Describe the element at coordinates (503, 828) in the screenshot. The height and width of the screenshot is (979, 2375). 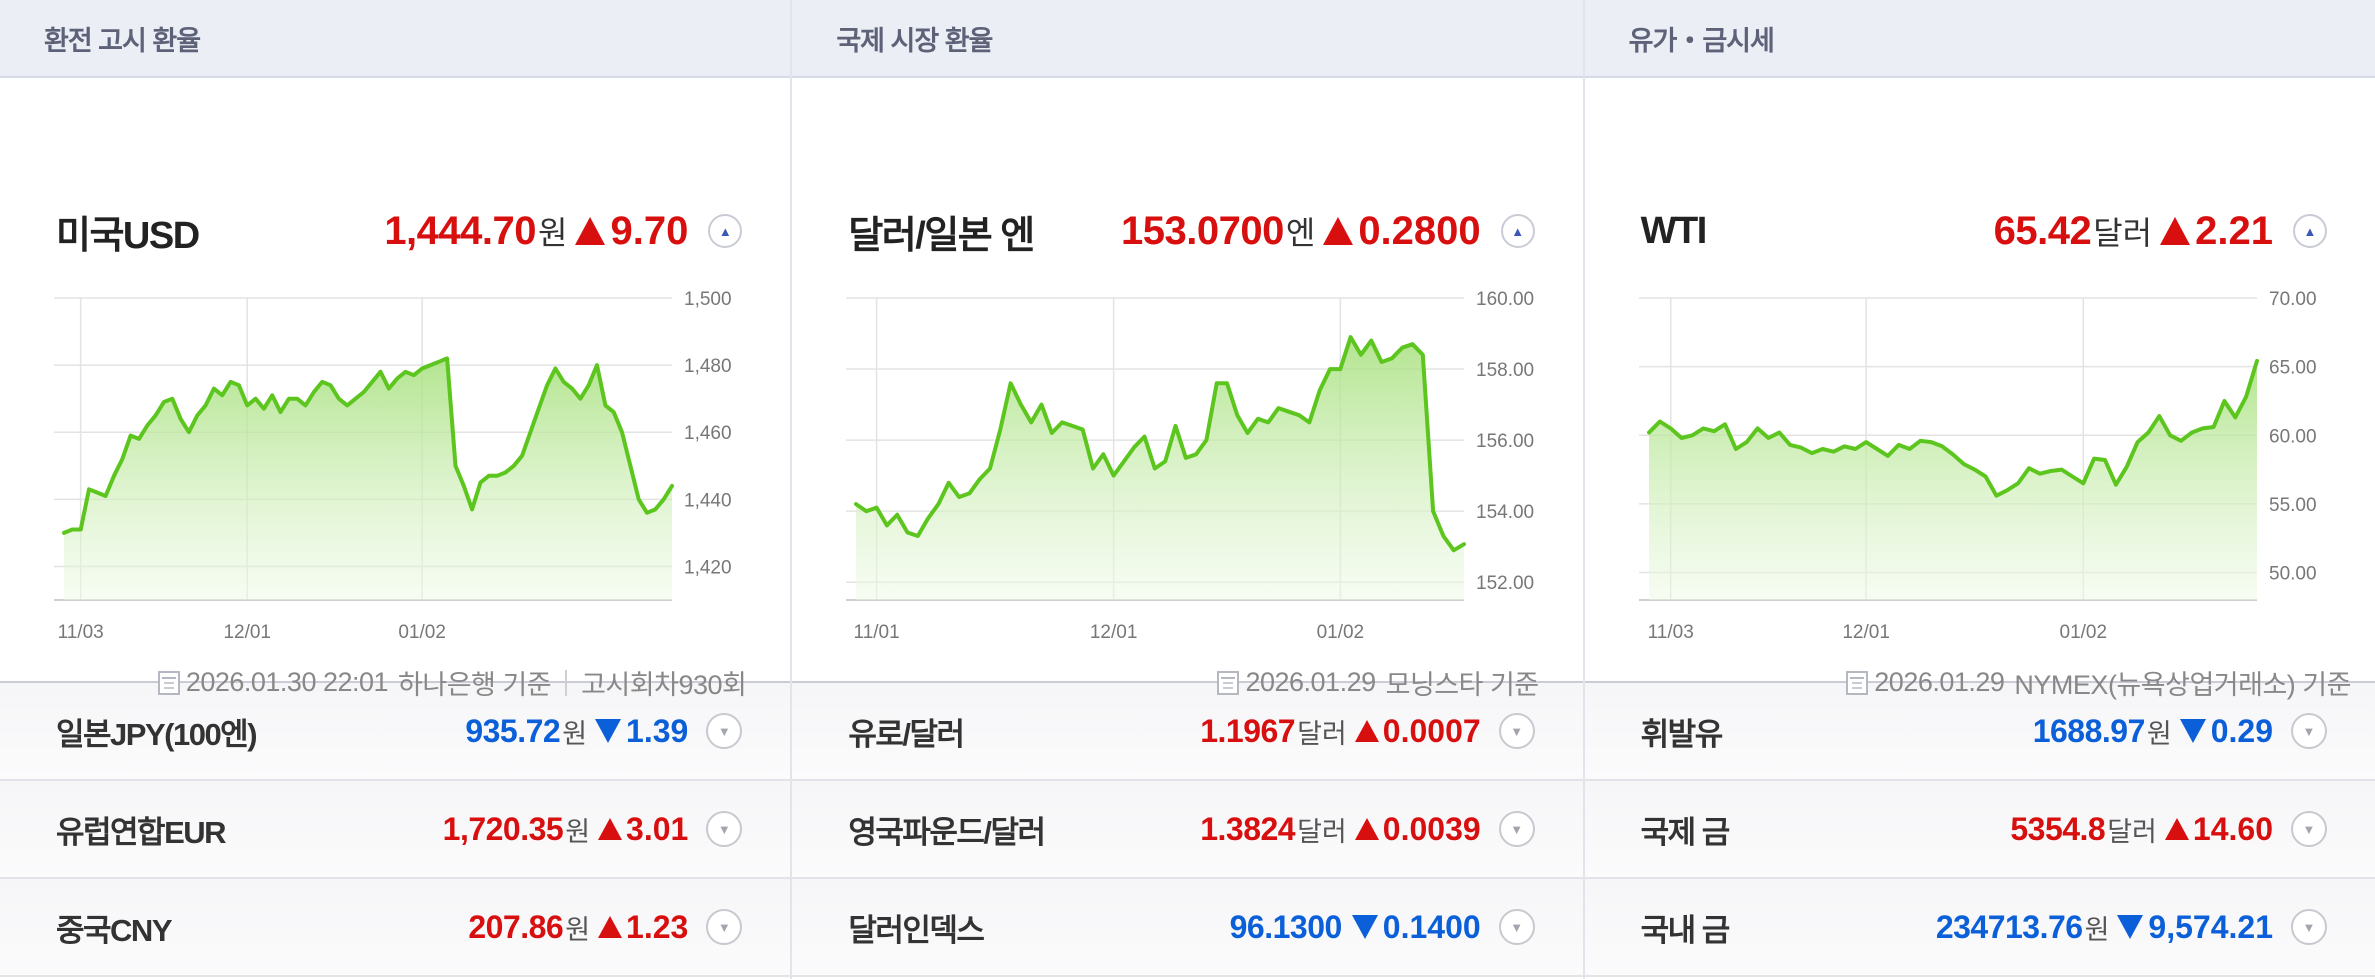
I see `sub-value: 1,720.35` at that location.